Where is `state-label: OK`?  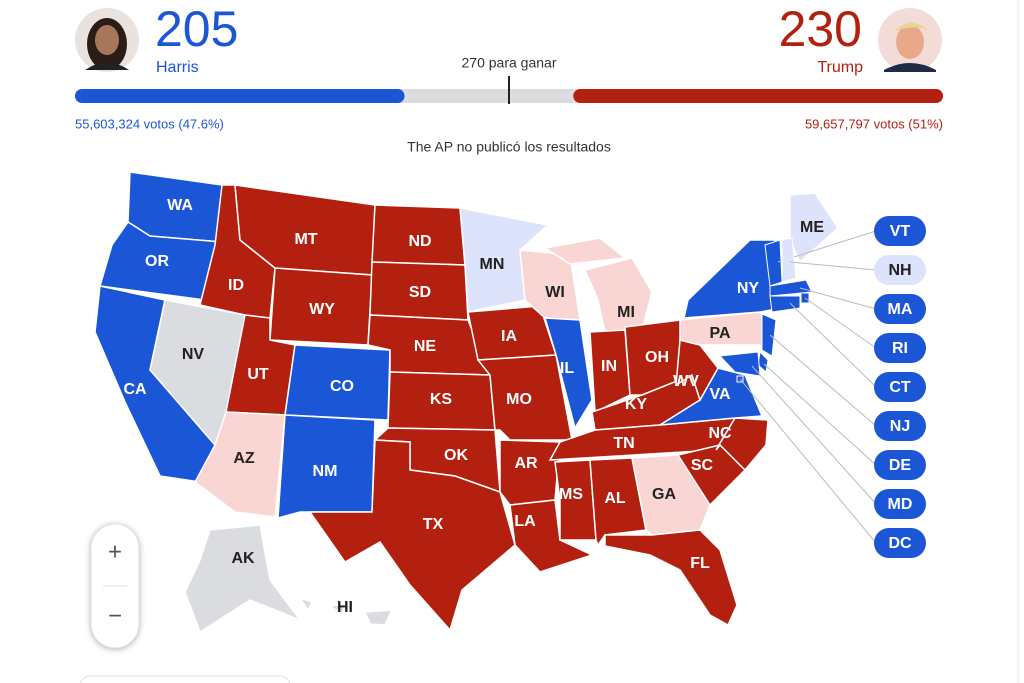 state-label: OK is located at coordinates (456, 455).